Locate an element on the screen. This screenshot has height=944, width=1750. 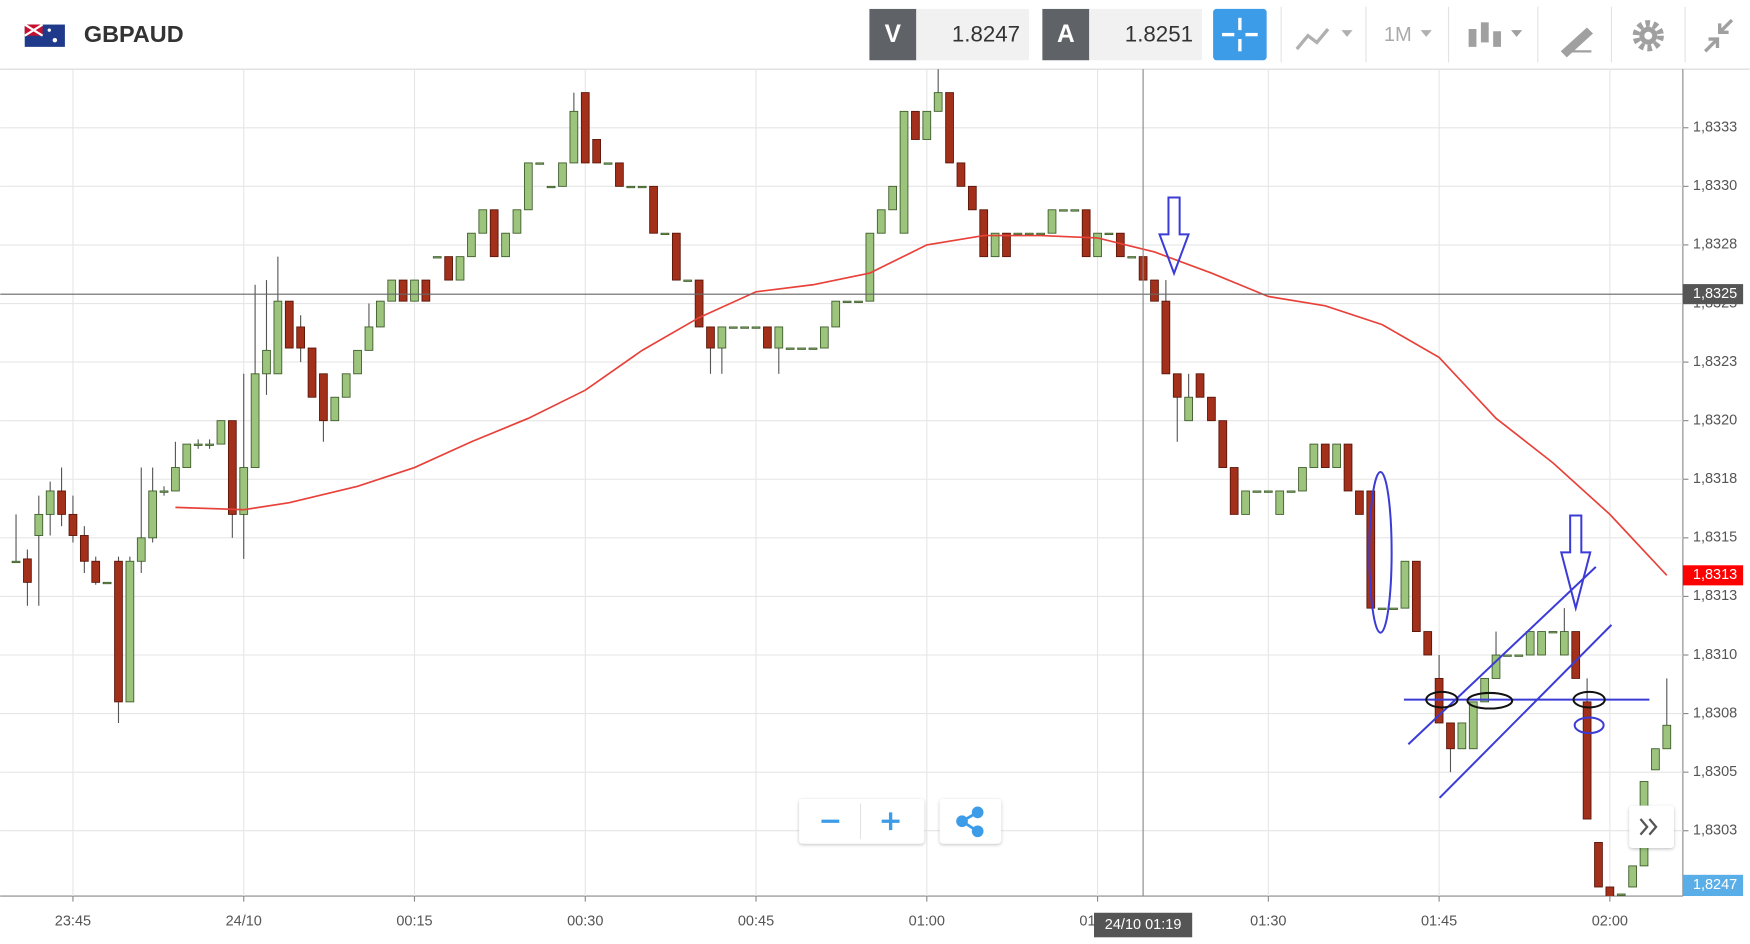
bid-price: 1.8247 is located at coordinates (986, 34).